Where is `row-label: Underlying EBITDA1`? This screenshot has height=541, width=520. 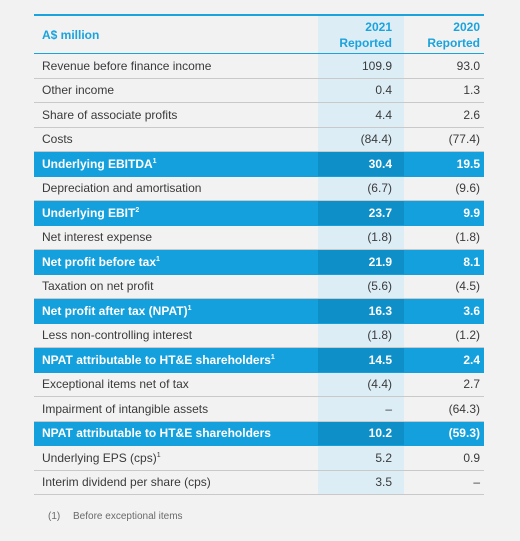 row-label: Underlying EBITDA1 is located at coordinates (173, 164).